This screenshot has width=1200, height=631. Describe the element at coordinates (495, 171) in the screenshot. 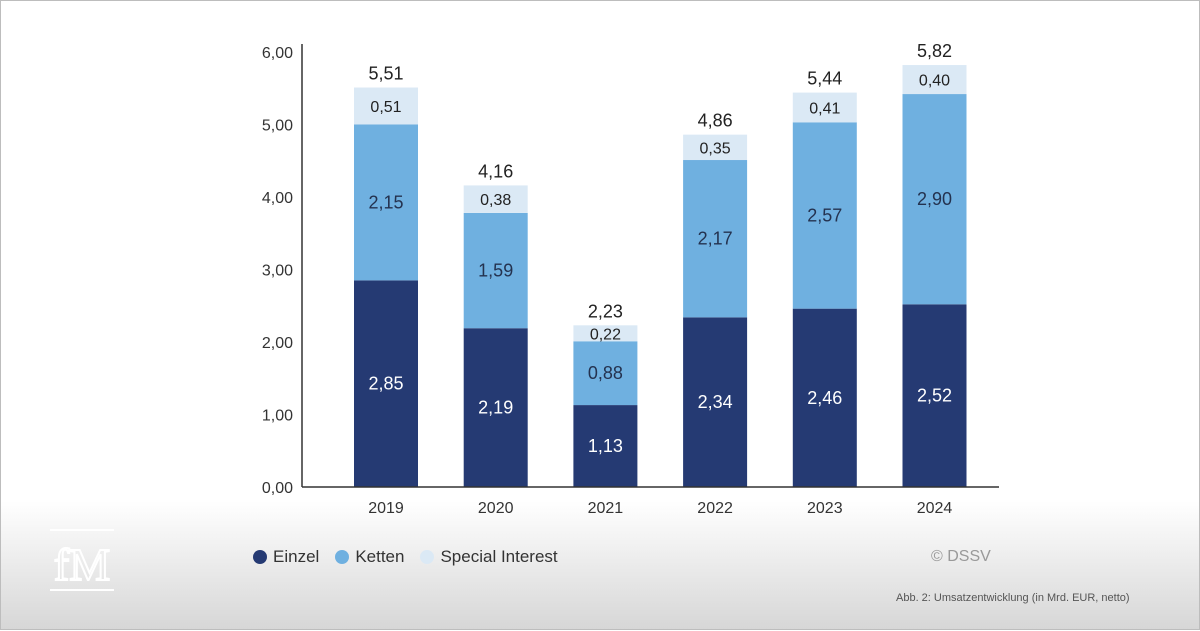

I see `total-label: 4,16` at that location.